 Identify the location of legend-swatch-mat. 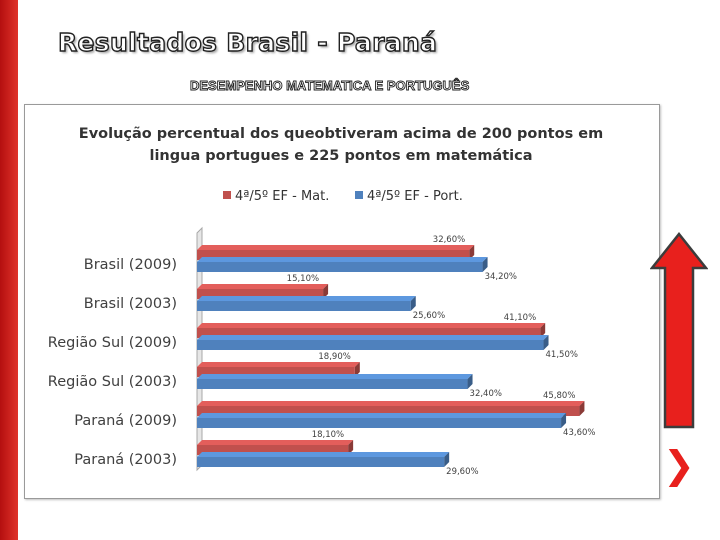
(227, 195).